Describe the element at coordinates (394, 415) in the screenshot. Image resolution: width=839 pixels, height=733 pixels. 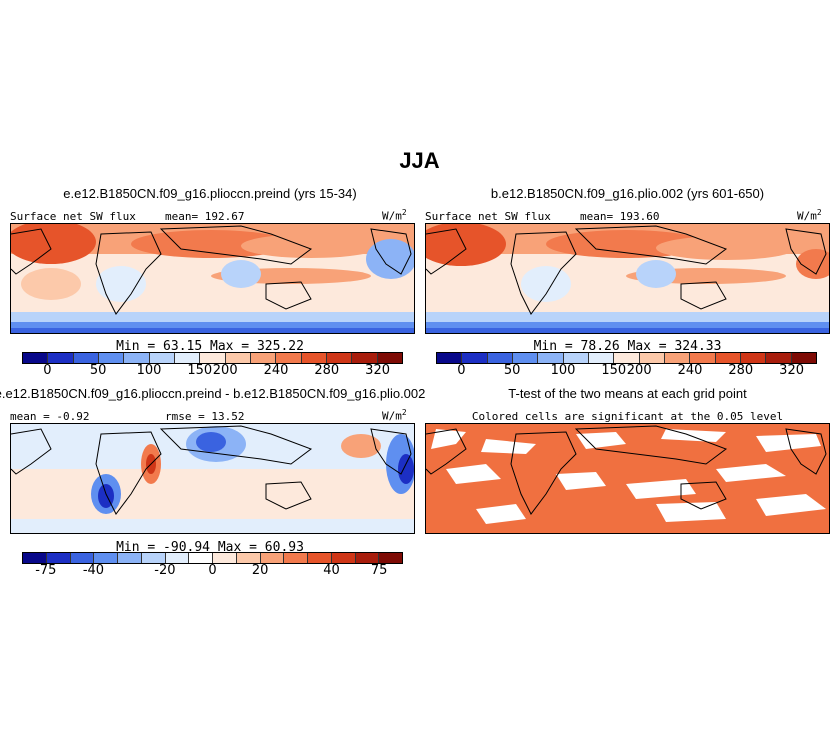
I see `panel-3-units: W/m2` at that location.